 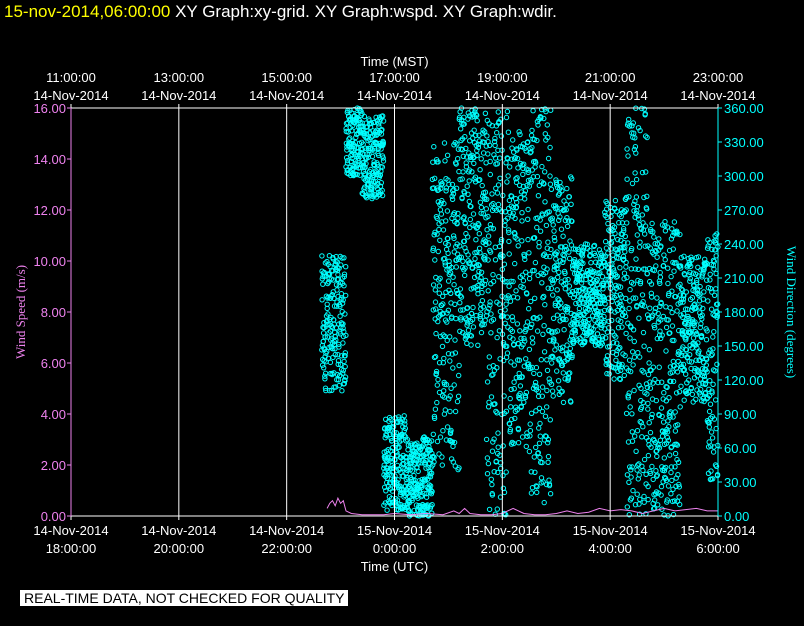 What do you see at coordinates (718, 77) in the screenshot?
I see `top-tick-time-label: 23:00:00` at bounding box center [718, 77].